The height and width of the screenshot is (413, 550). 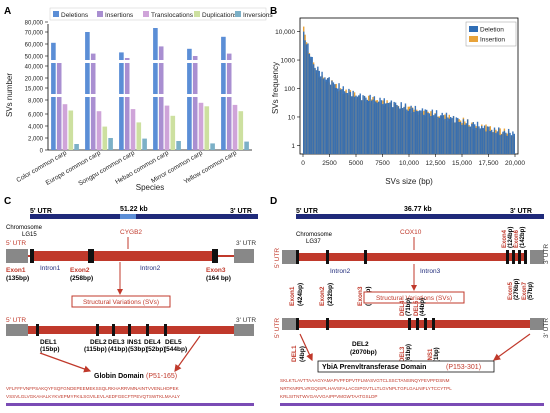 I want to click on d-chrom-2: LG37, so click(x=313, y=242).